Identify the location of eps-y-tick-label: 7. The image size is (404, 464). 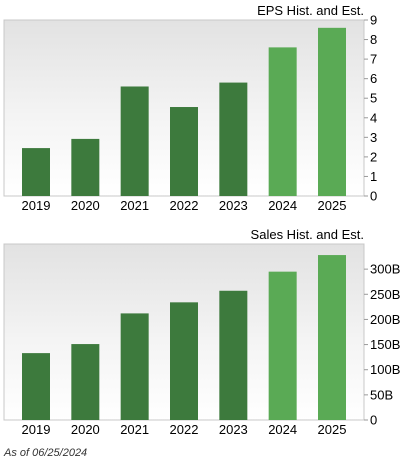
(373, 59).